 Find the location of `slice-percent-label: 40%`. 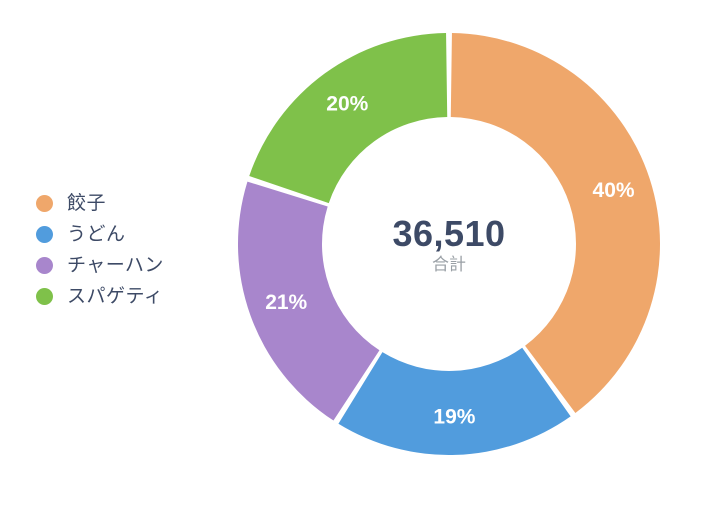

slice-percent-label: 40% is located at coordinates (614, 190).